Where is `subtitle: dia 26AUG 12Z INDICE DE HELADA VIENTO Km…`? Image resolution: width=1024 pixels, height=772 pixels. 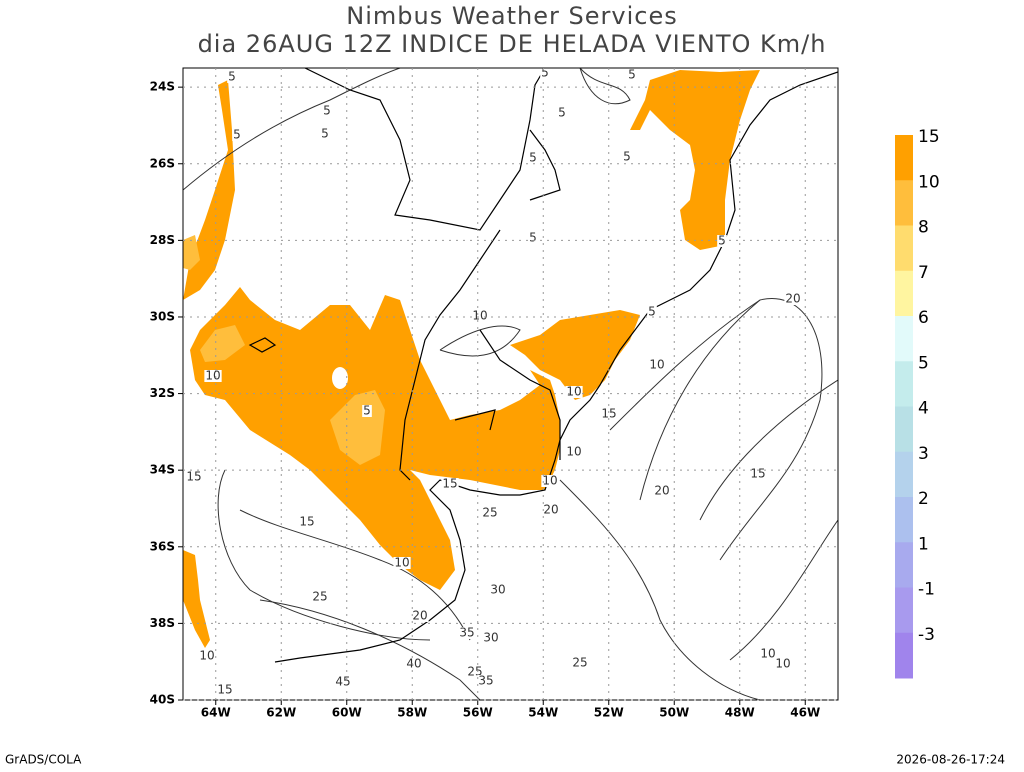
subtitle: dia 26AUG 12Z INDICE DE HELADA VIENTO Km… is located at coordinates (512, 44).